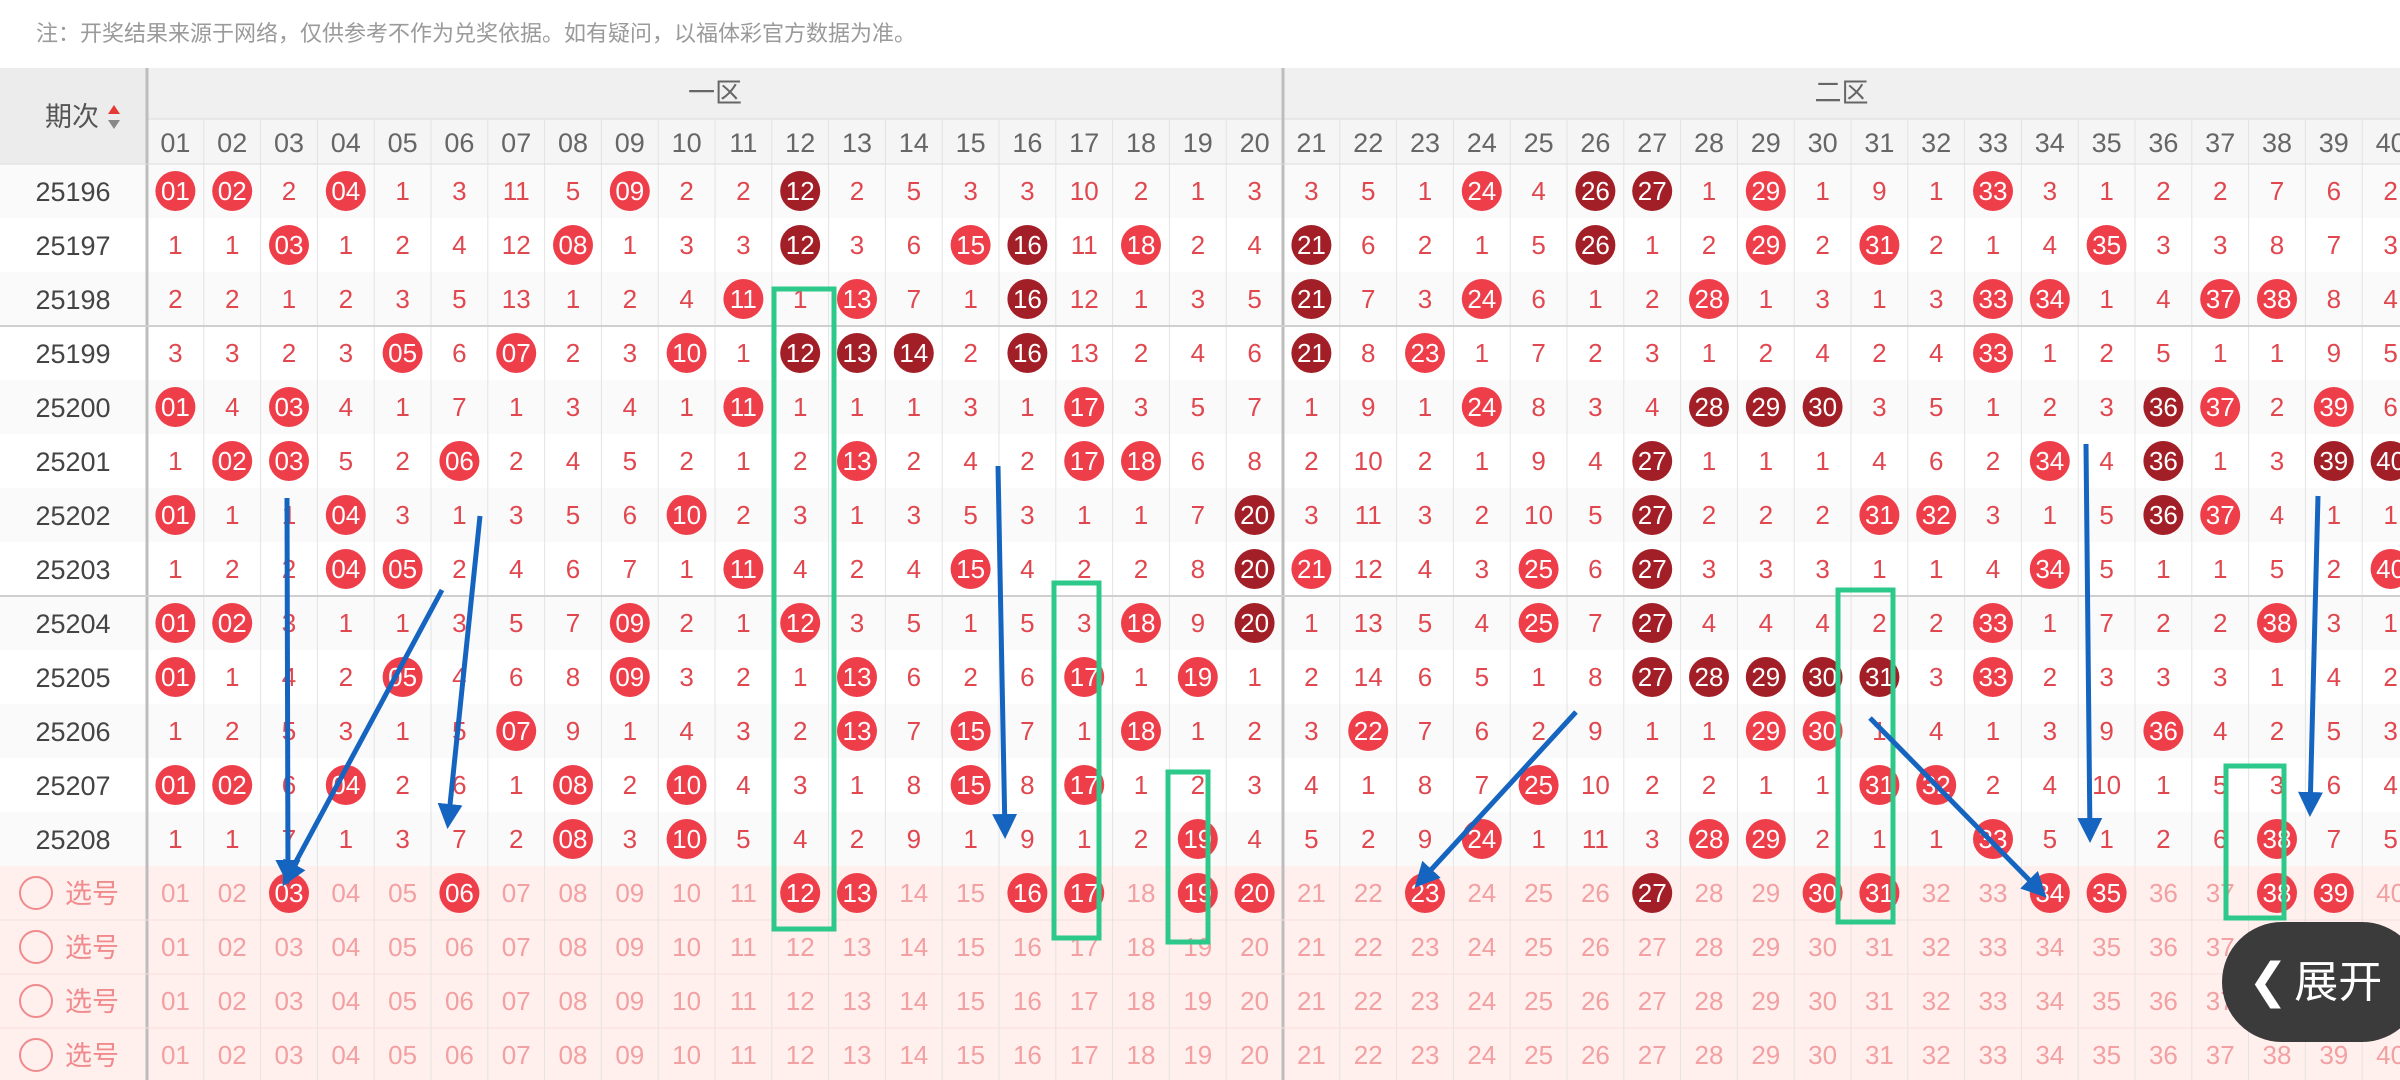 The image size is (2400, 1080). Describe the element at coordinates (2049, 947) in the screenshot. I see `select-number: 34` at that location.